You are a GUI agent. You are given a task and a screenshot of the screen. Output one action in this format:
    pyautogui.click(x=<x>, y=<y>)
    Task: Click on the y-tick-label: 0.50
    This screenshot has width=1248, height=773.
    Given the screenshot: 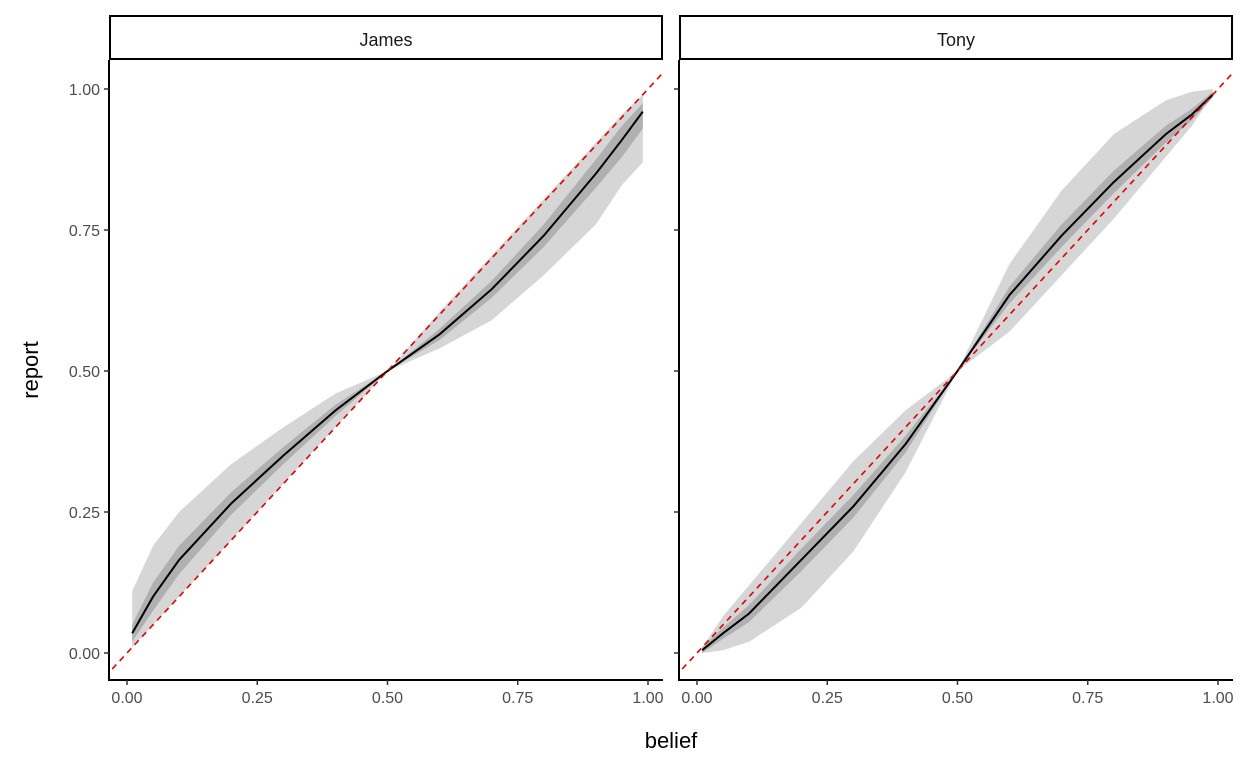 What is the action you would take?
    pyautogui.click(x=84, y=372)
    